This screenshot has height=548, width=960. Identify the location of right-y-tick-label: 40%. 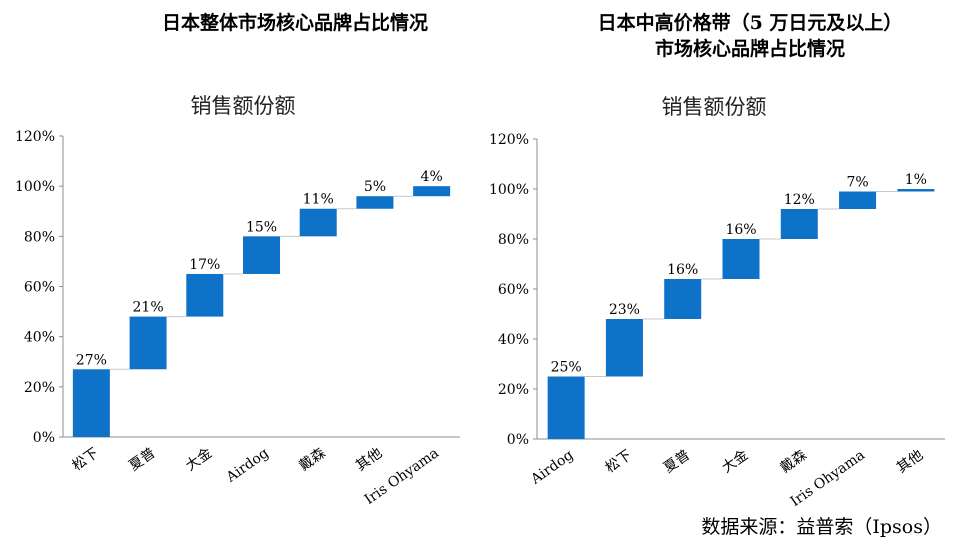
(513, 340).